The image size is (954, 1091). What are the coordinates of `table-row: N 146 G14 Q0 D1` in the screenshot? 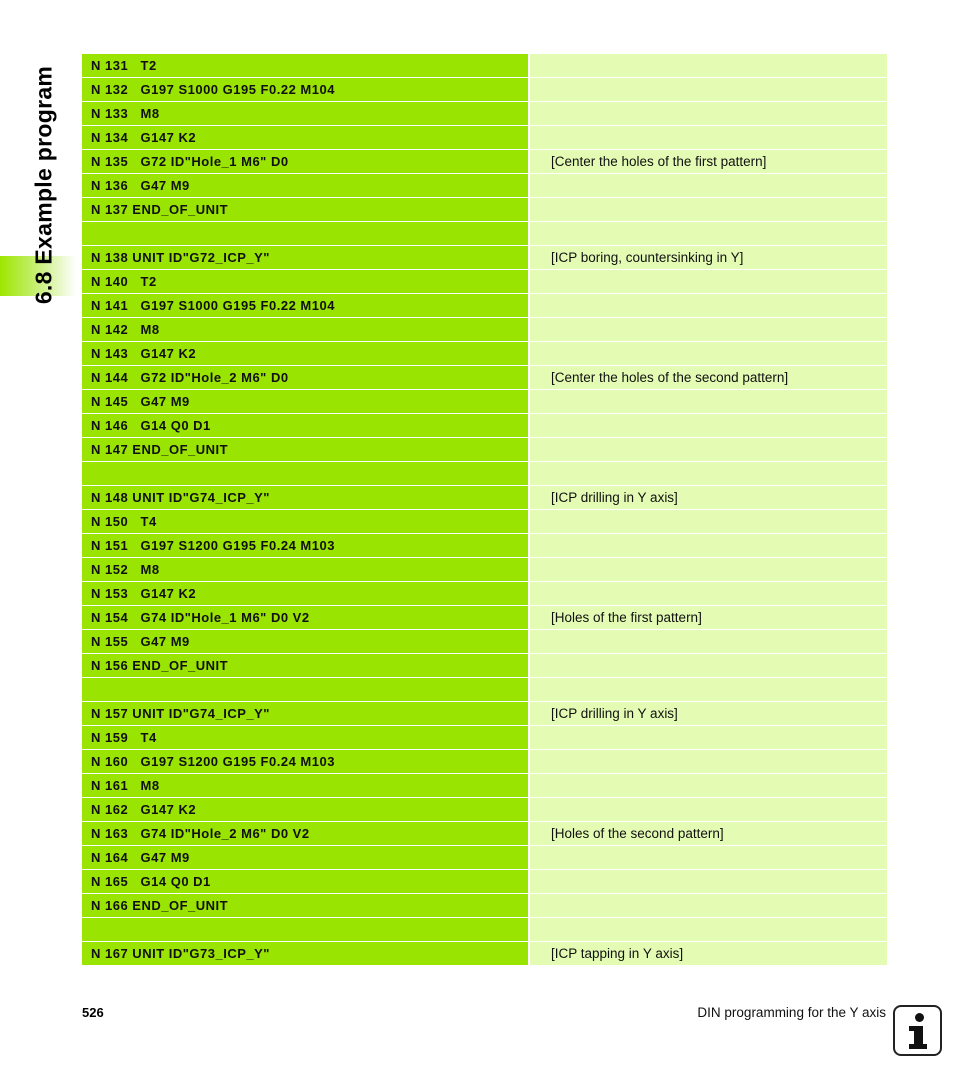 It's located at (484, 425).